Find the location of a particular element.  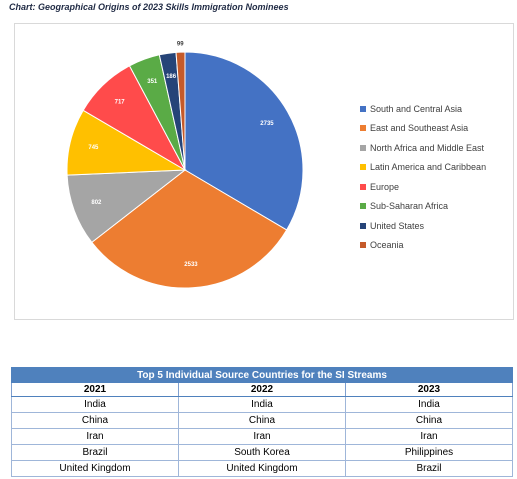

table-row: Brazil South Korea Philippines is located at coordinates (262, 452).